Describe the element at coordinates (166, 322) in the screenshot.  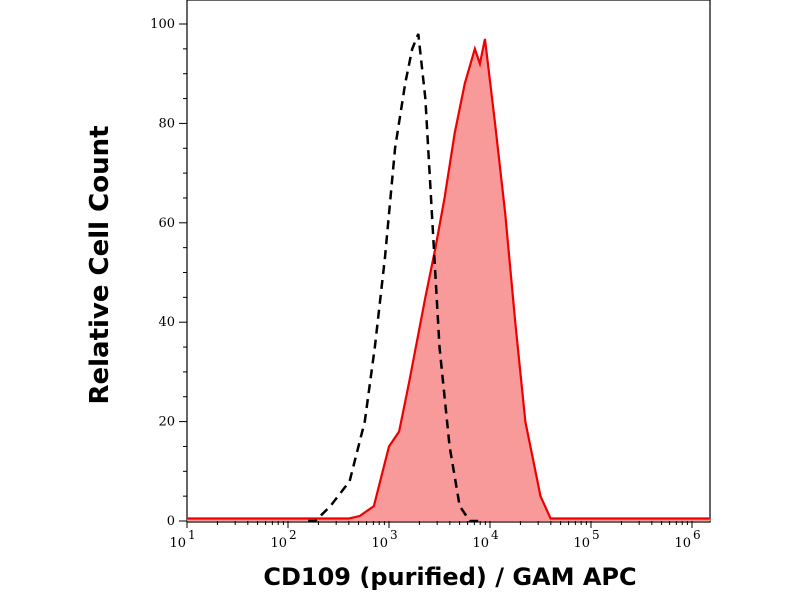
I see `y-tick-label: 40` at that location.